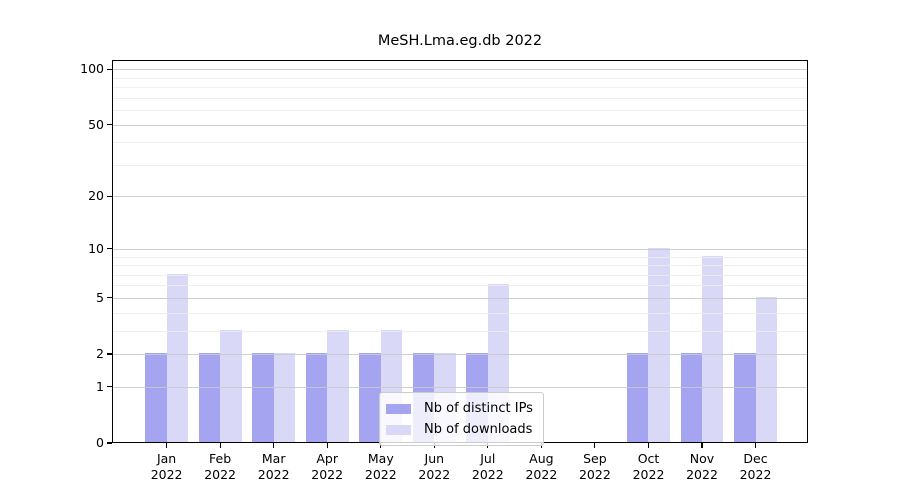 The height and width of the screenshot is (500, 900). I want to click on y-tick-label-5: 5, so click(100, 297).